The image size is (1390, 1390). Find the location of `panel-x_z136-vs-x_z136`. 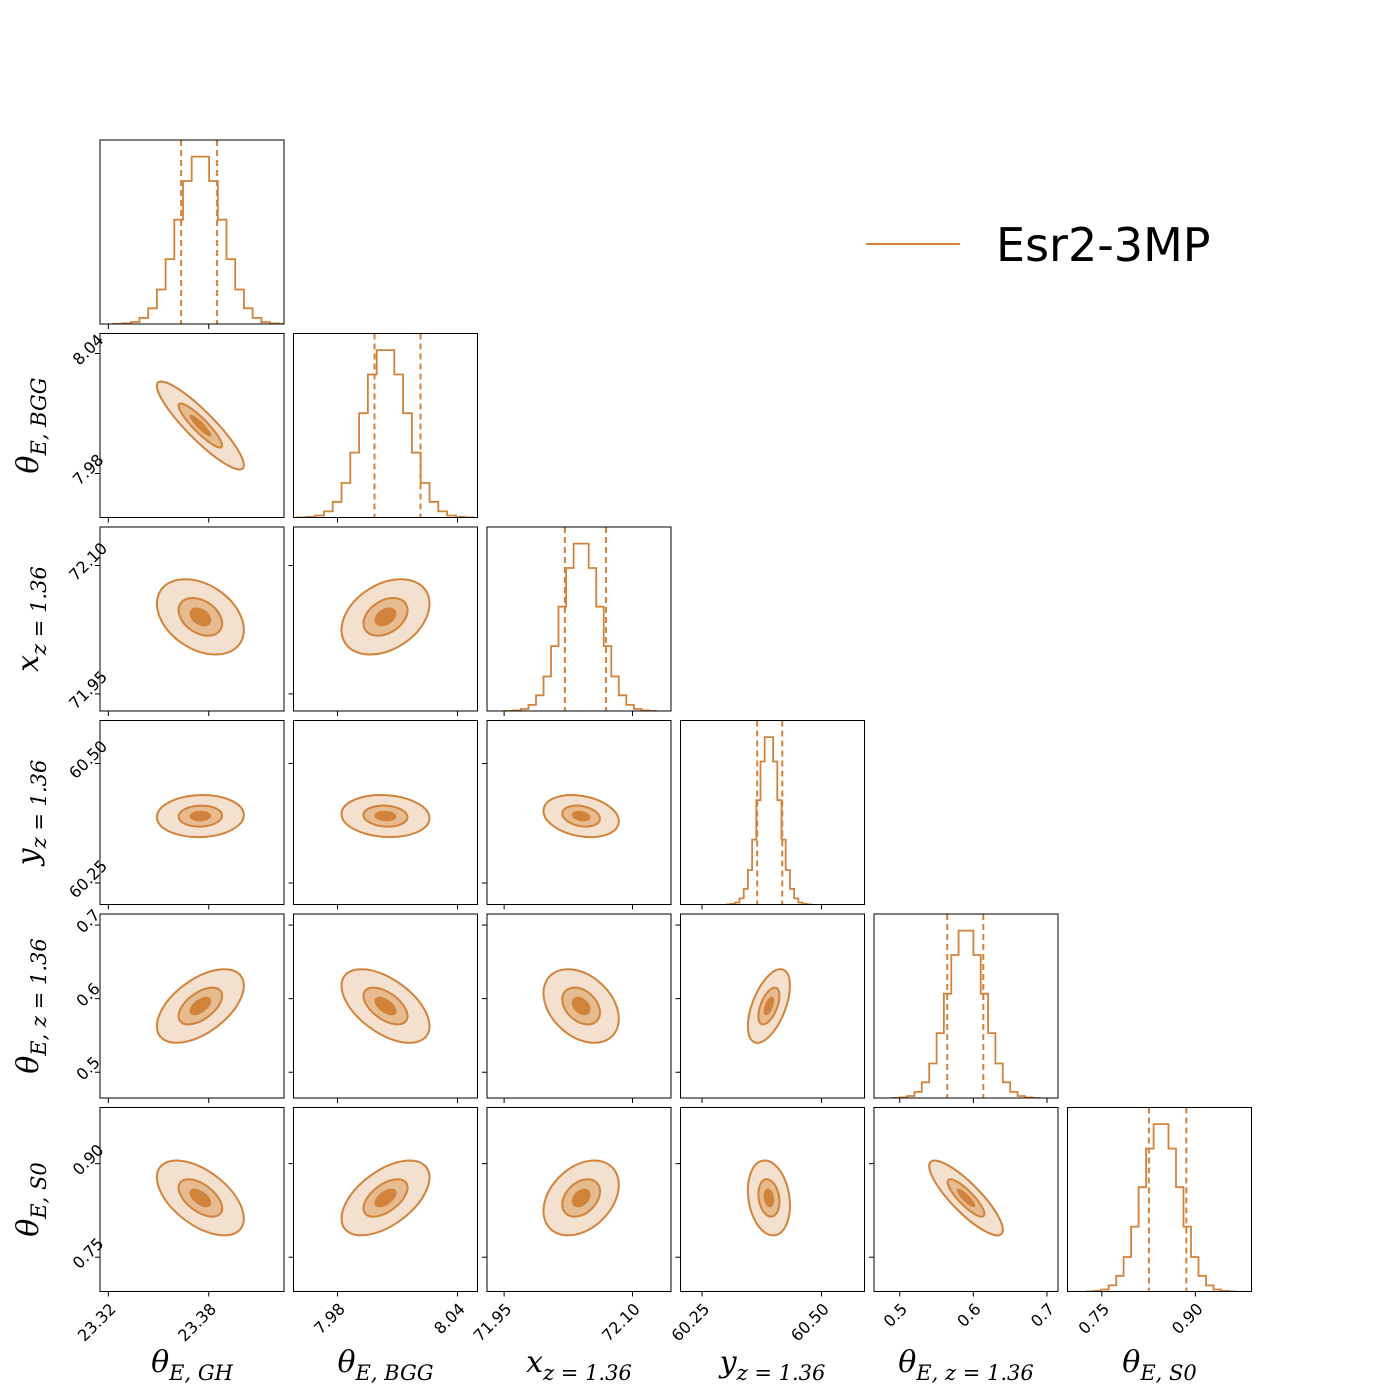

panel-x_z136-vs-x_z136 is located at coordinates (579, 621).